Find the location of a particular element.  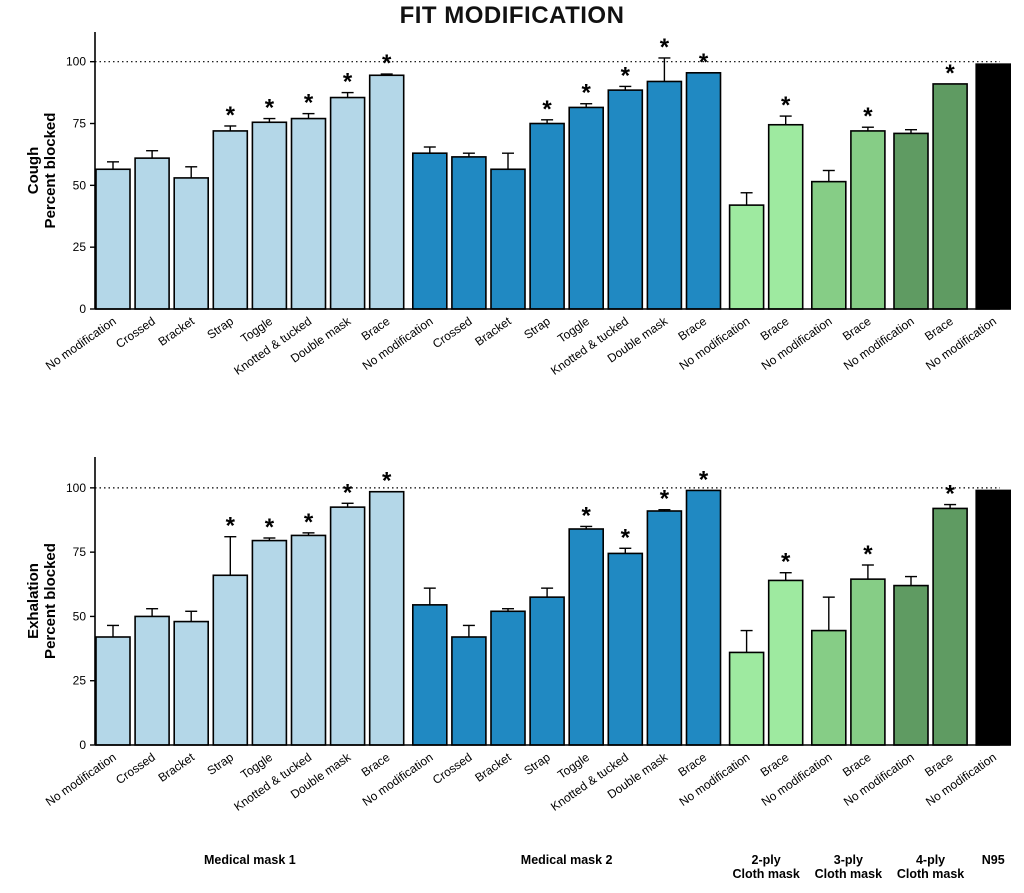

group-label: Medical mask 2 is located at coordinates (566, 860).